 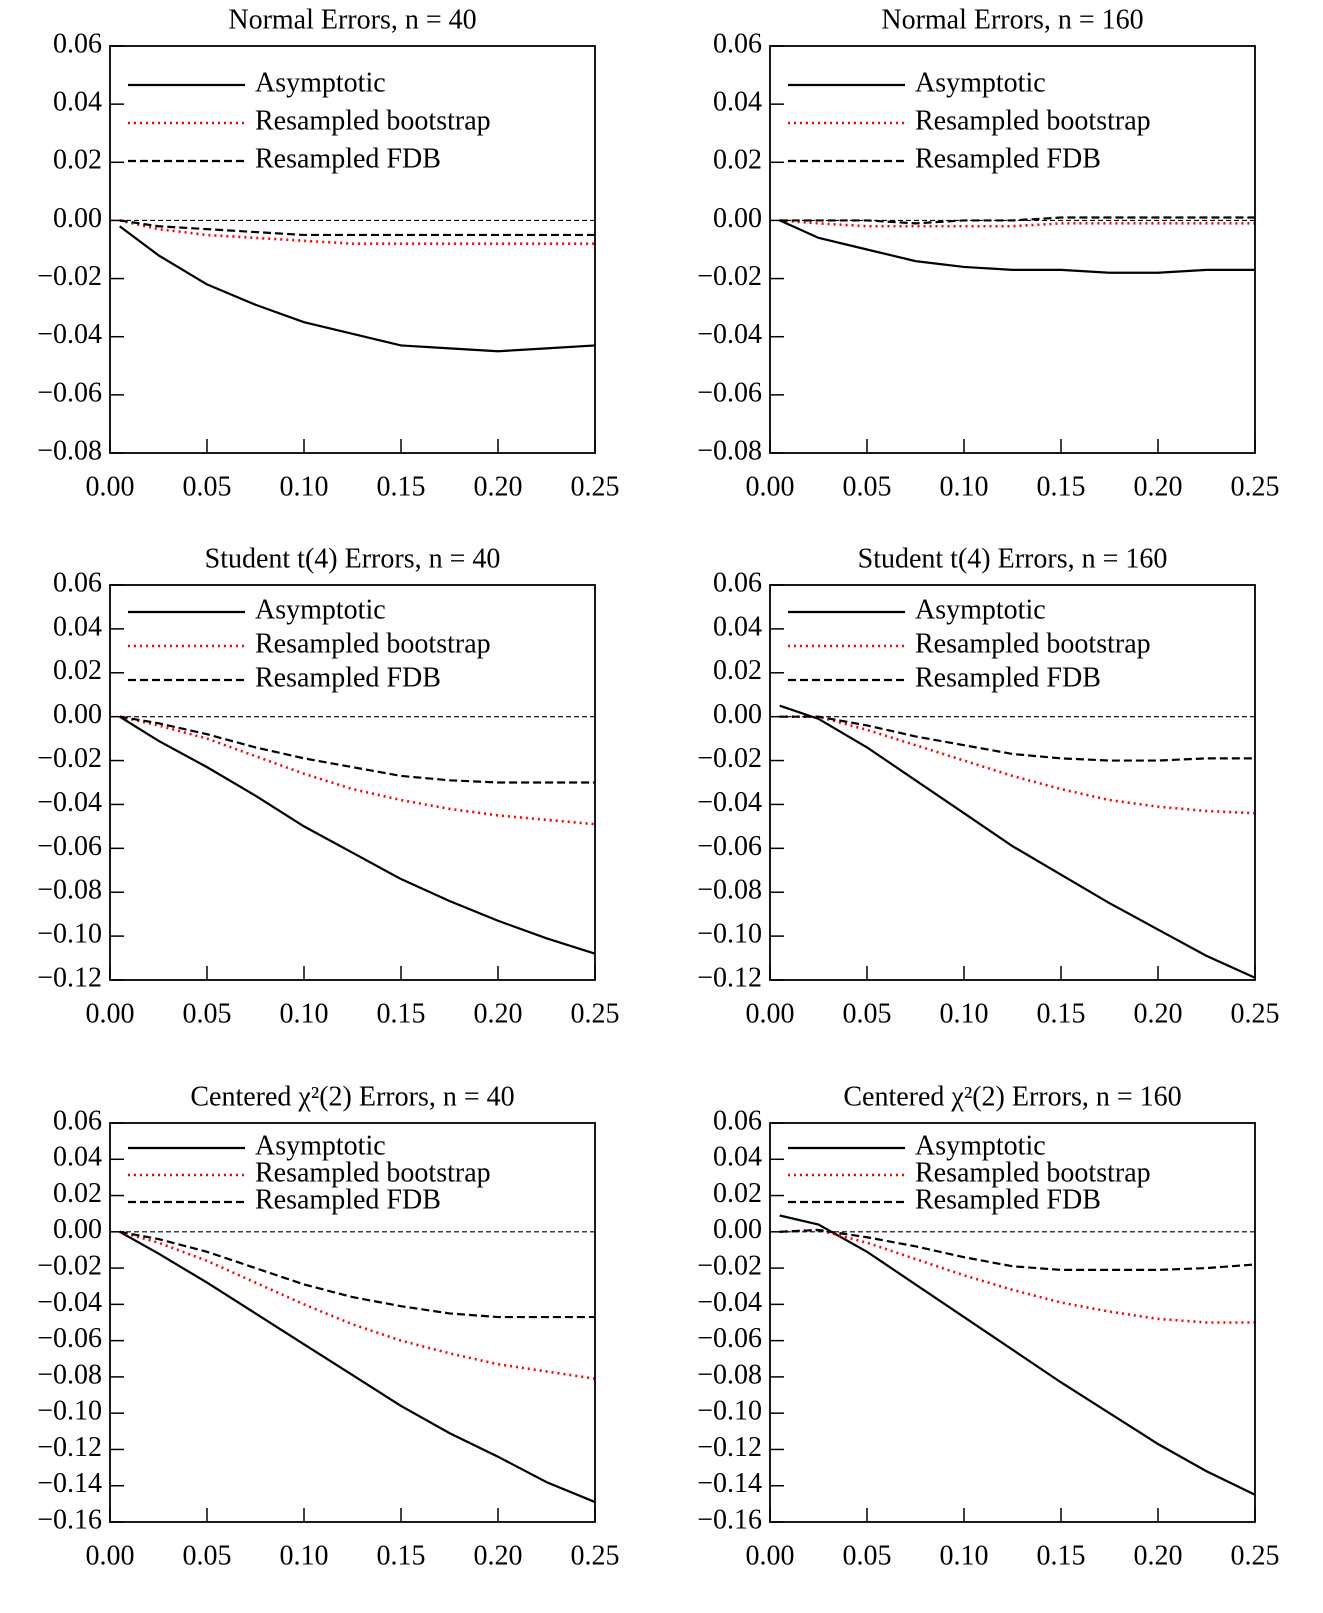 What do you see at coordinates (1012, 19) in the screenshot?
I see `chart-title: Normal Errors, n = 160` at bounding box center [1012, 19].